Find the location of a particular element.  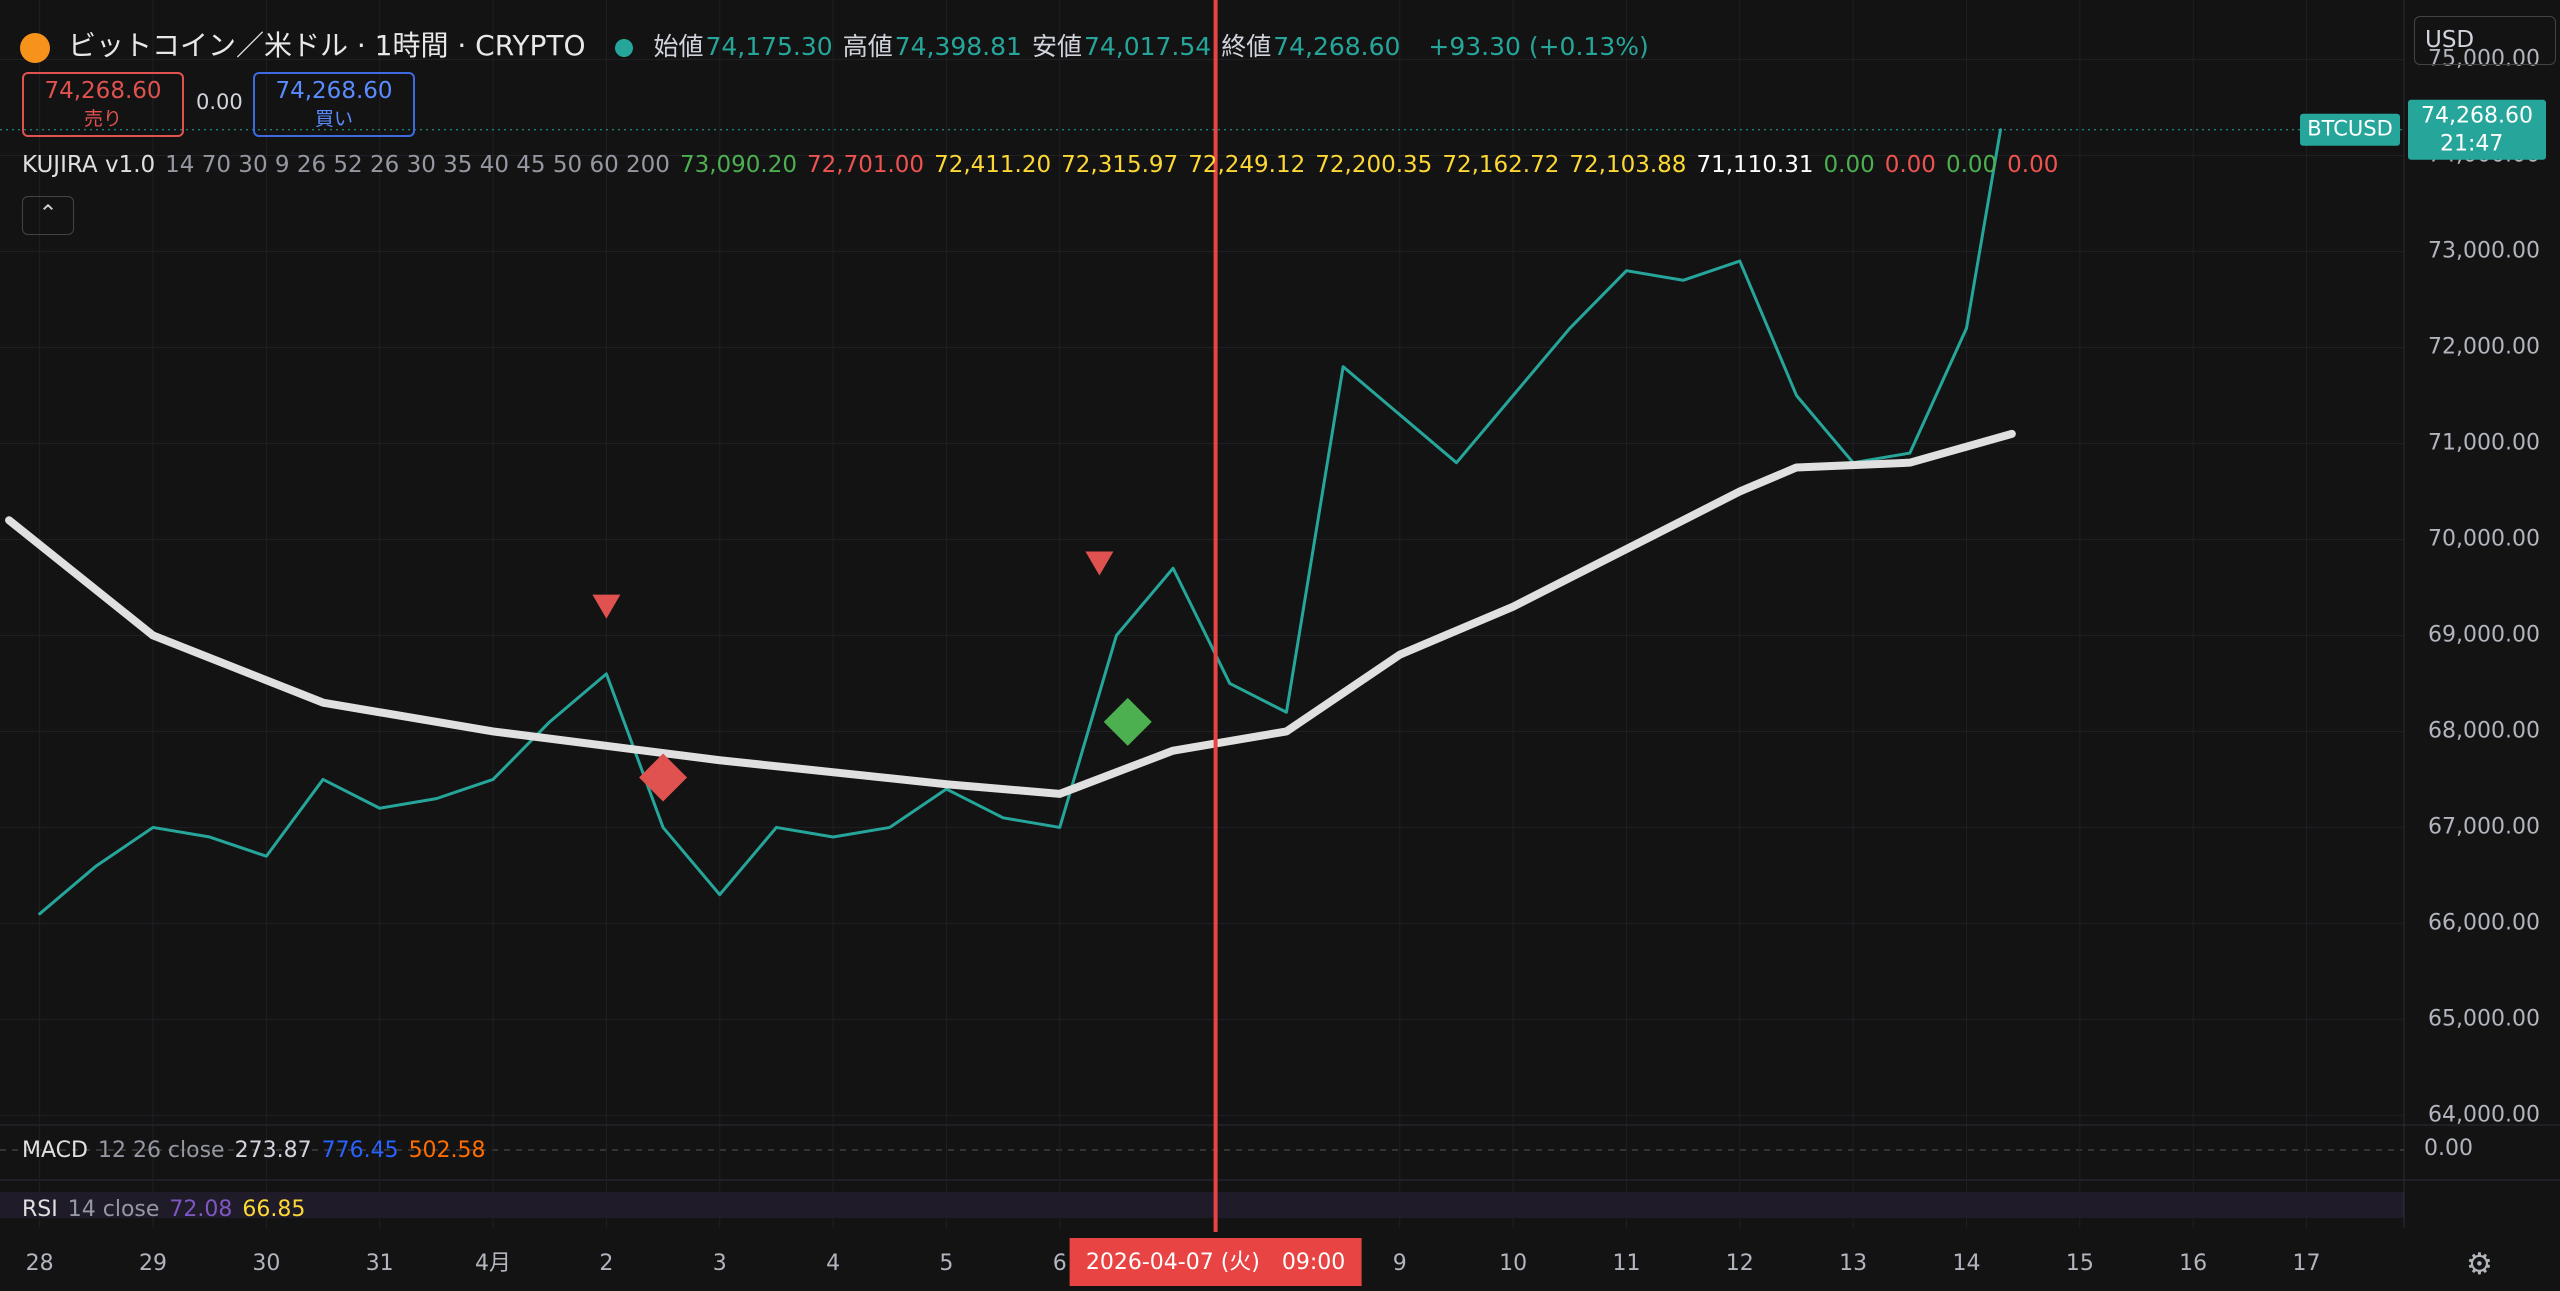

settings-icon: ⚙ is located at coordinates (2479, 1264).